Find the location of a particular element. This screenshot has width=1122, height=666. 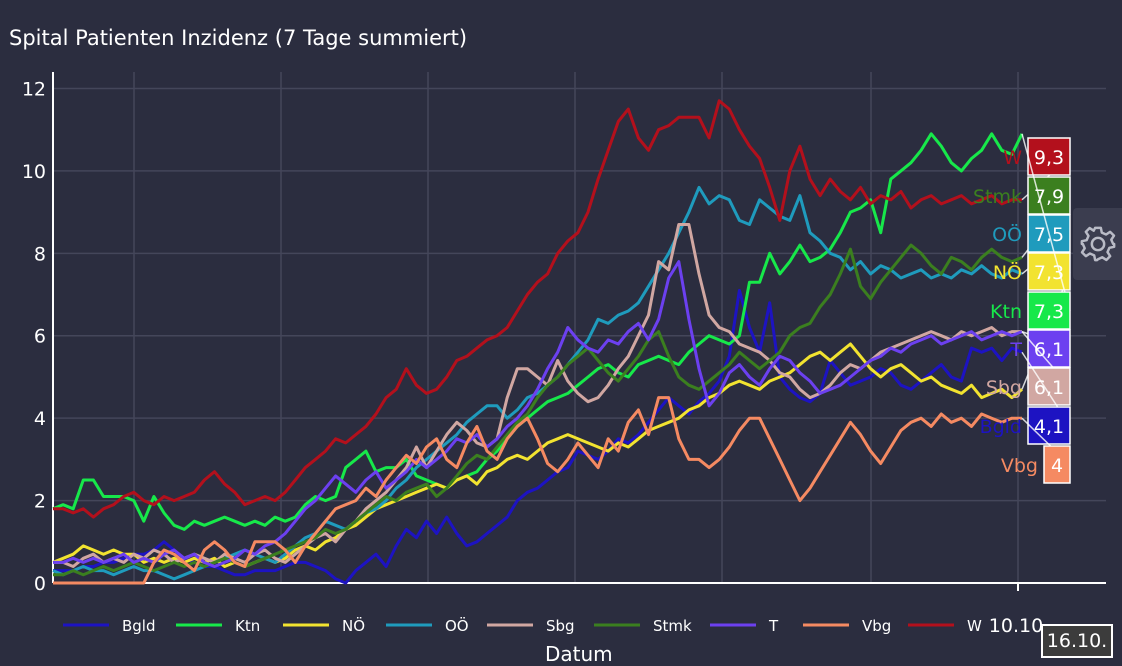

legend-item-Ktn: Ktn is located at coordinates (218, 626).